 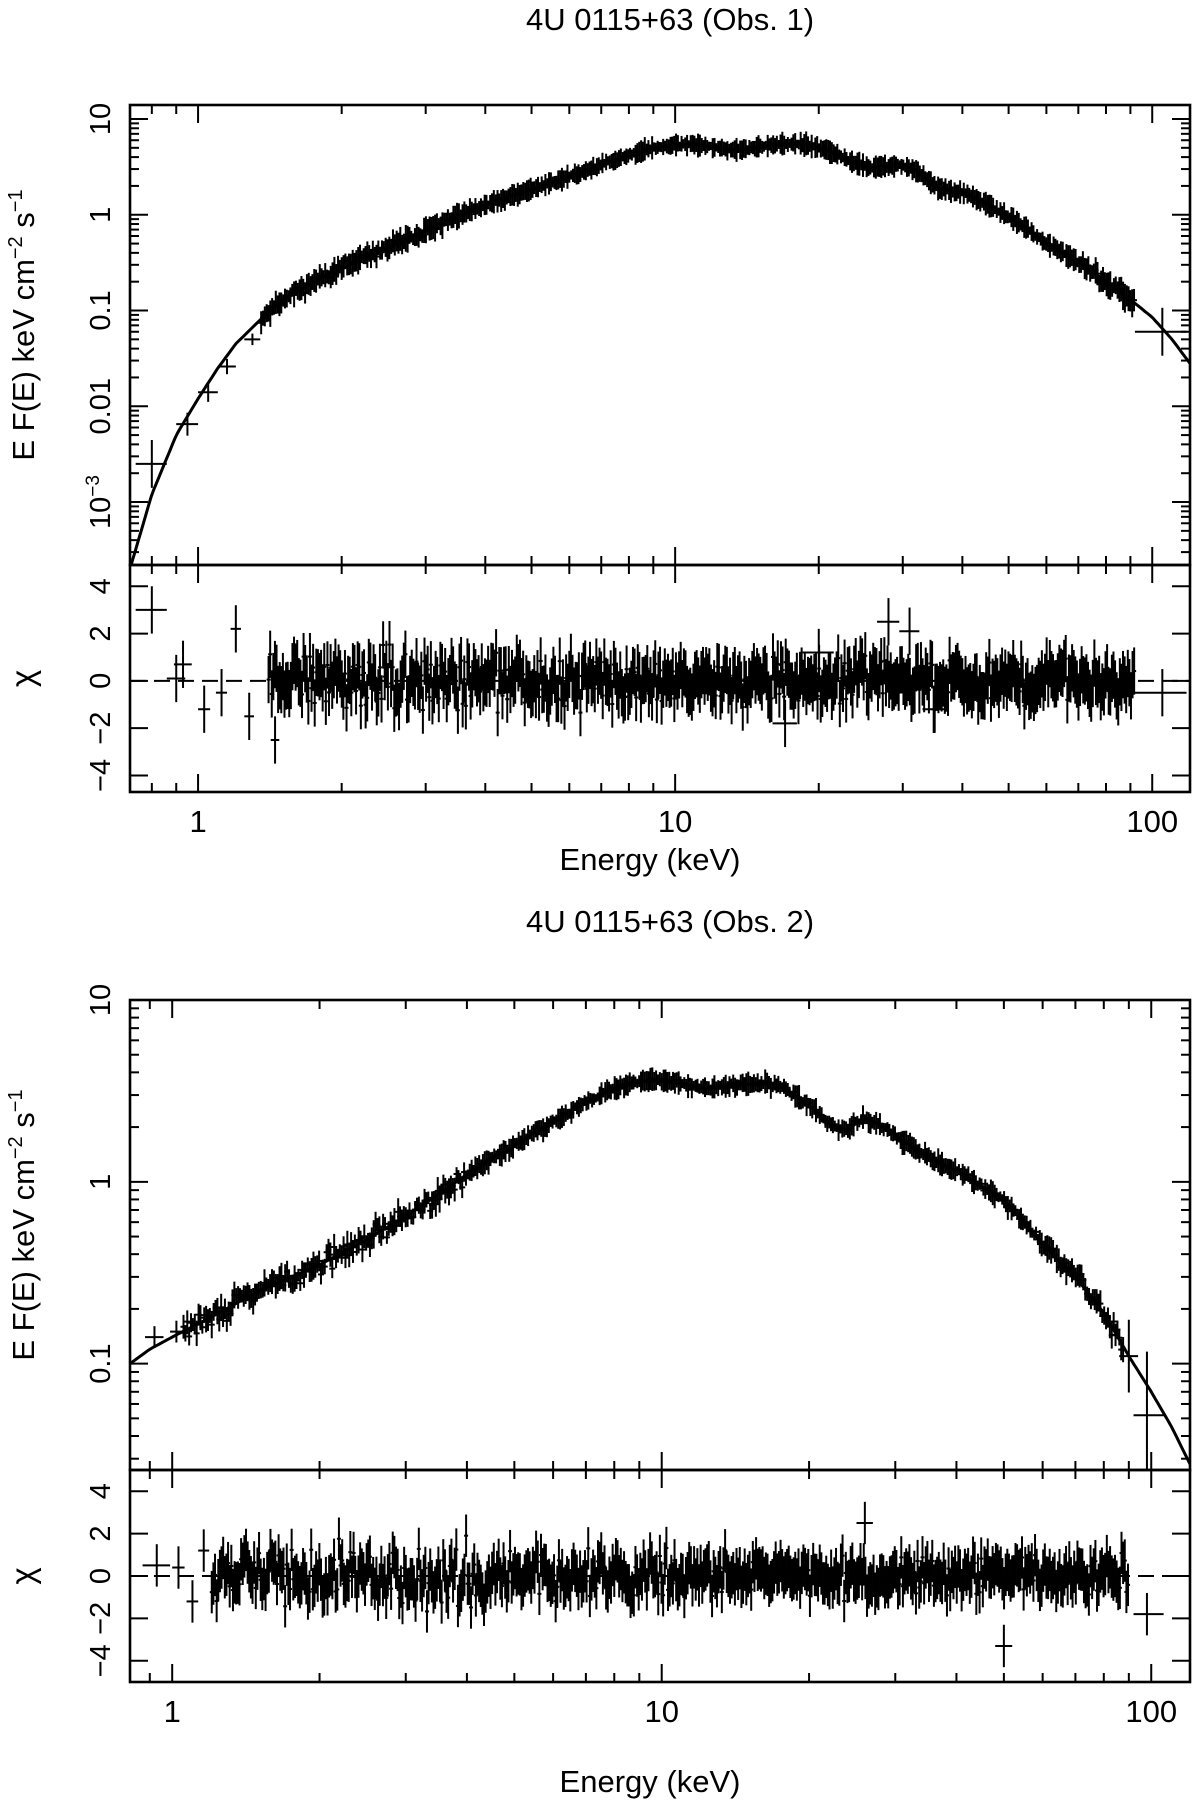 I want to click on residual-frame, so click(x=660, y=678).